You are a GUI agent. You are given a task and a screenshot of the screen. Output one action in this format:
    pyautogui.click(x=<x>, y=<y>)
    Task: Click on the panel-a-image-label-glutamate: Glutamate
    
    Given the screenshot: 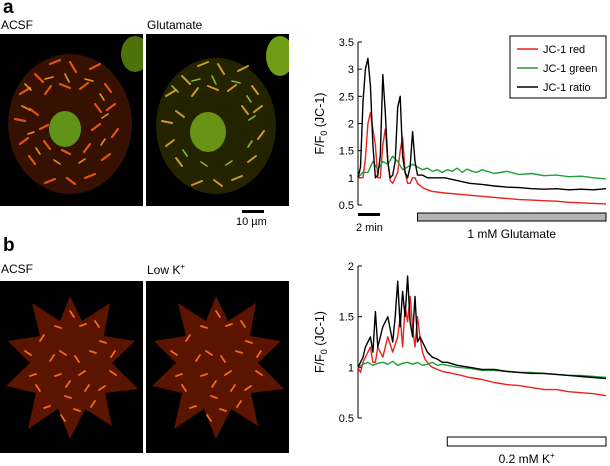 What is the action you would take?
    pyautogui.click(x=175, y=25)
    